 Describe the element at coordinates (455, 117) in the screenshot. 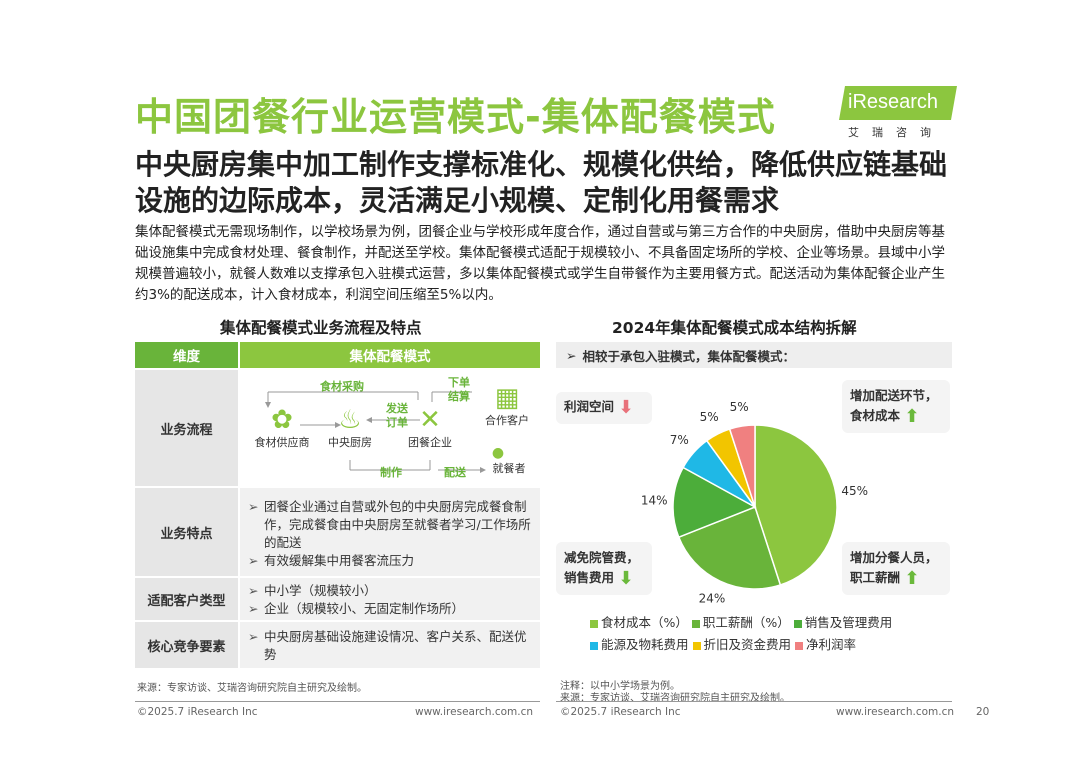

I see `page-title: 中国团餐行业运营模式-集体配餐模式` at that location.